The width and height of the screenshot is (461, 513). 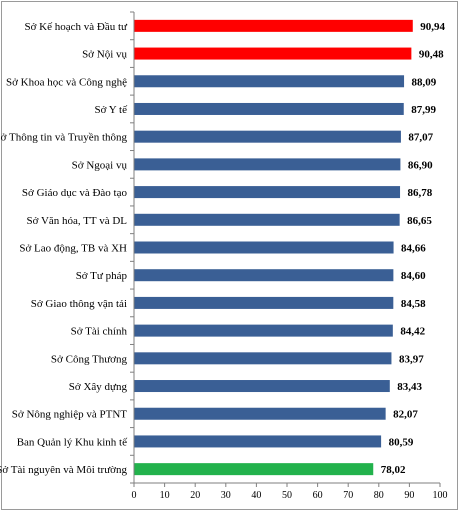 What do you see at coordinates (99, 332) in the screenshot?
I see `category-label: Sở Tài chính` at bounding box center [99, 332].